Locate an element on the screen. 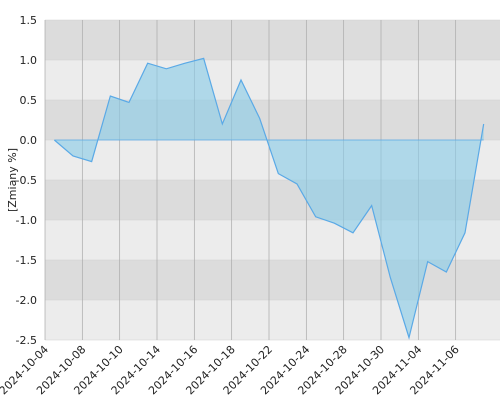 The image size is (500, 400). y-tick-label: 1.0 is located at coordinates (29, 60).